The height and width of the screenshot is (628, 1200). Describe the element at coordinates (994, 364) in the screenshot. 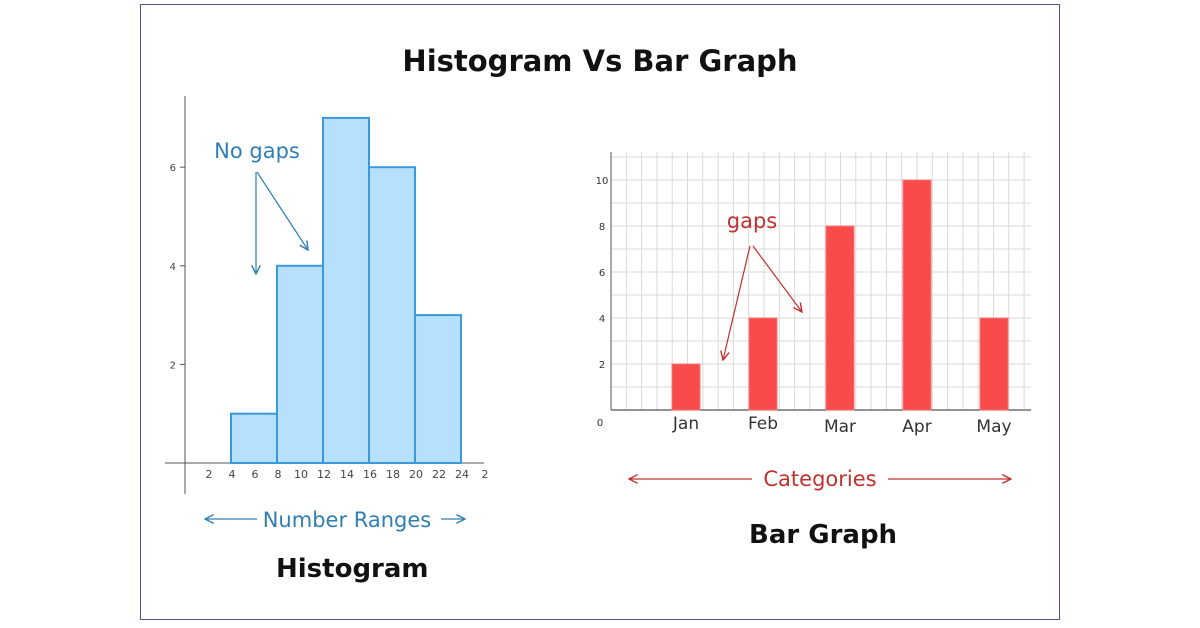

I see `bar-may` at that location.